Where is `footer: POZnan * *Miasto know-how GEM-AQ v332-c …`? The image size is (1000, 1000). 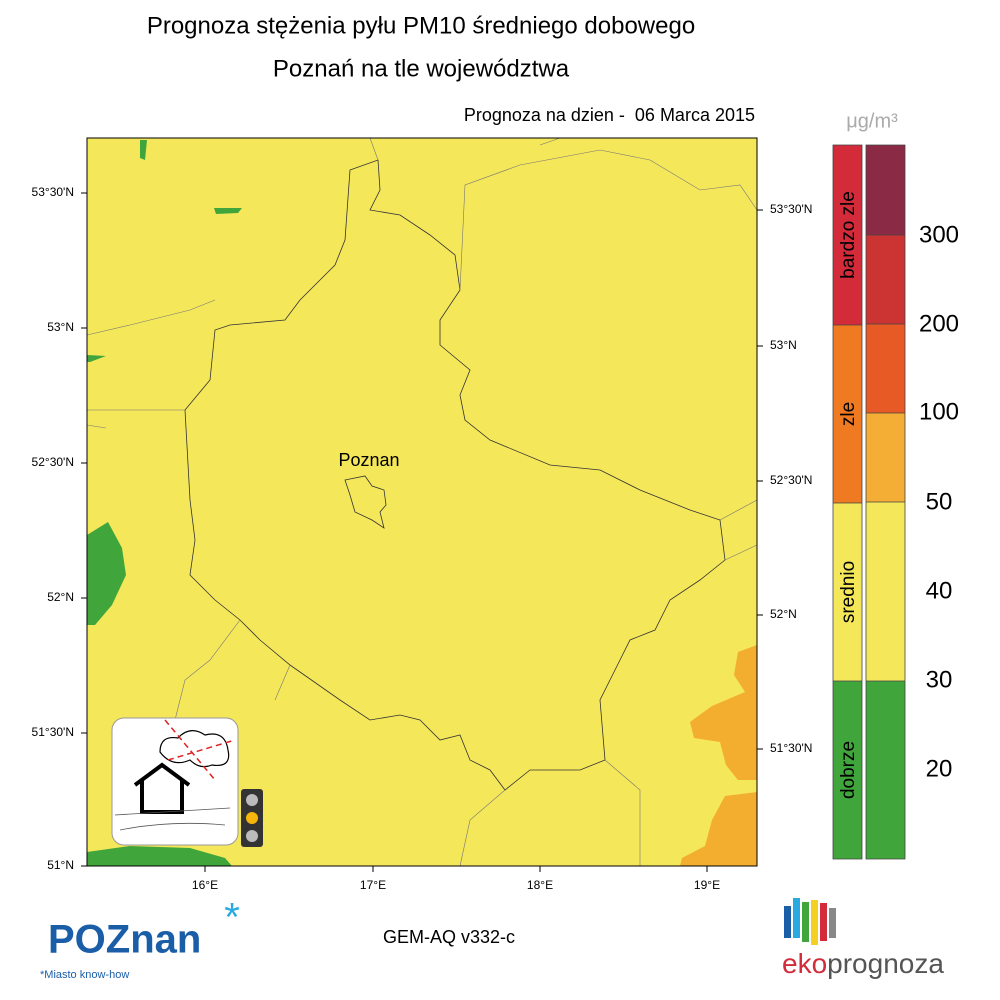
footer: POZnan * *Miasto know-how GEM-AQ v332-c … is located at coordinates (492, 938).